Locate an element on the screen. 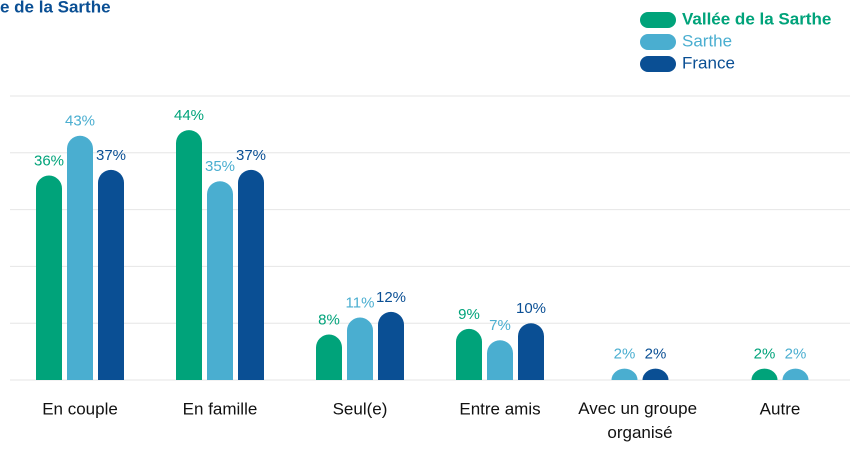 This screenshot has height=450, width=854. data-label: 43% is located at coordinates (80, 121).